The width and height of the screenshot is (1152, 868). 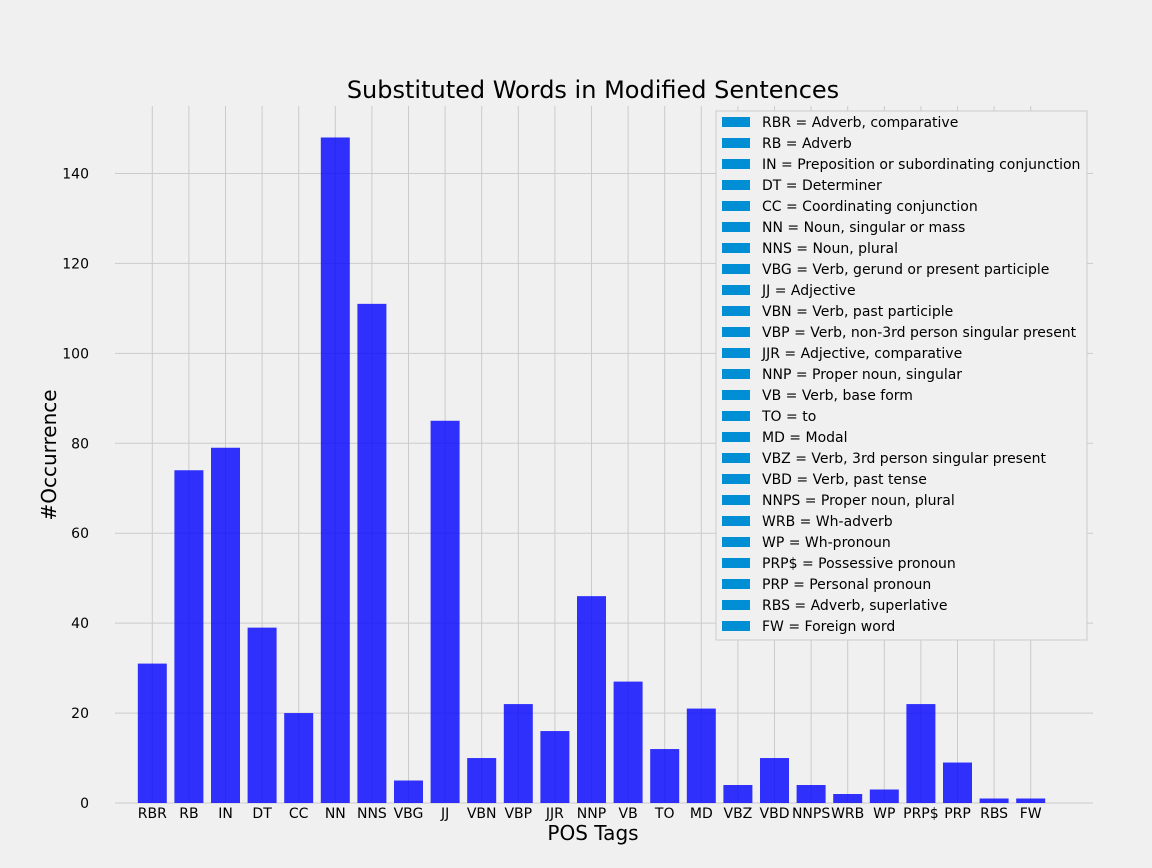 I want to click on y-tick-label: 100, so click(x=75, y=354).